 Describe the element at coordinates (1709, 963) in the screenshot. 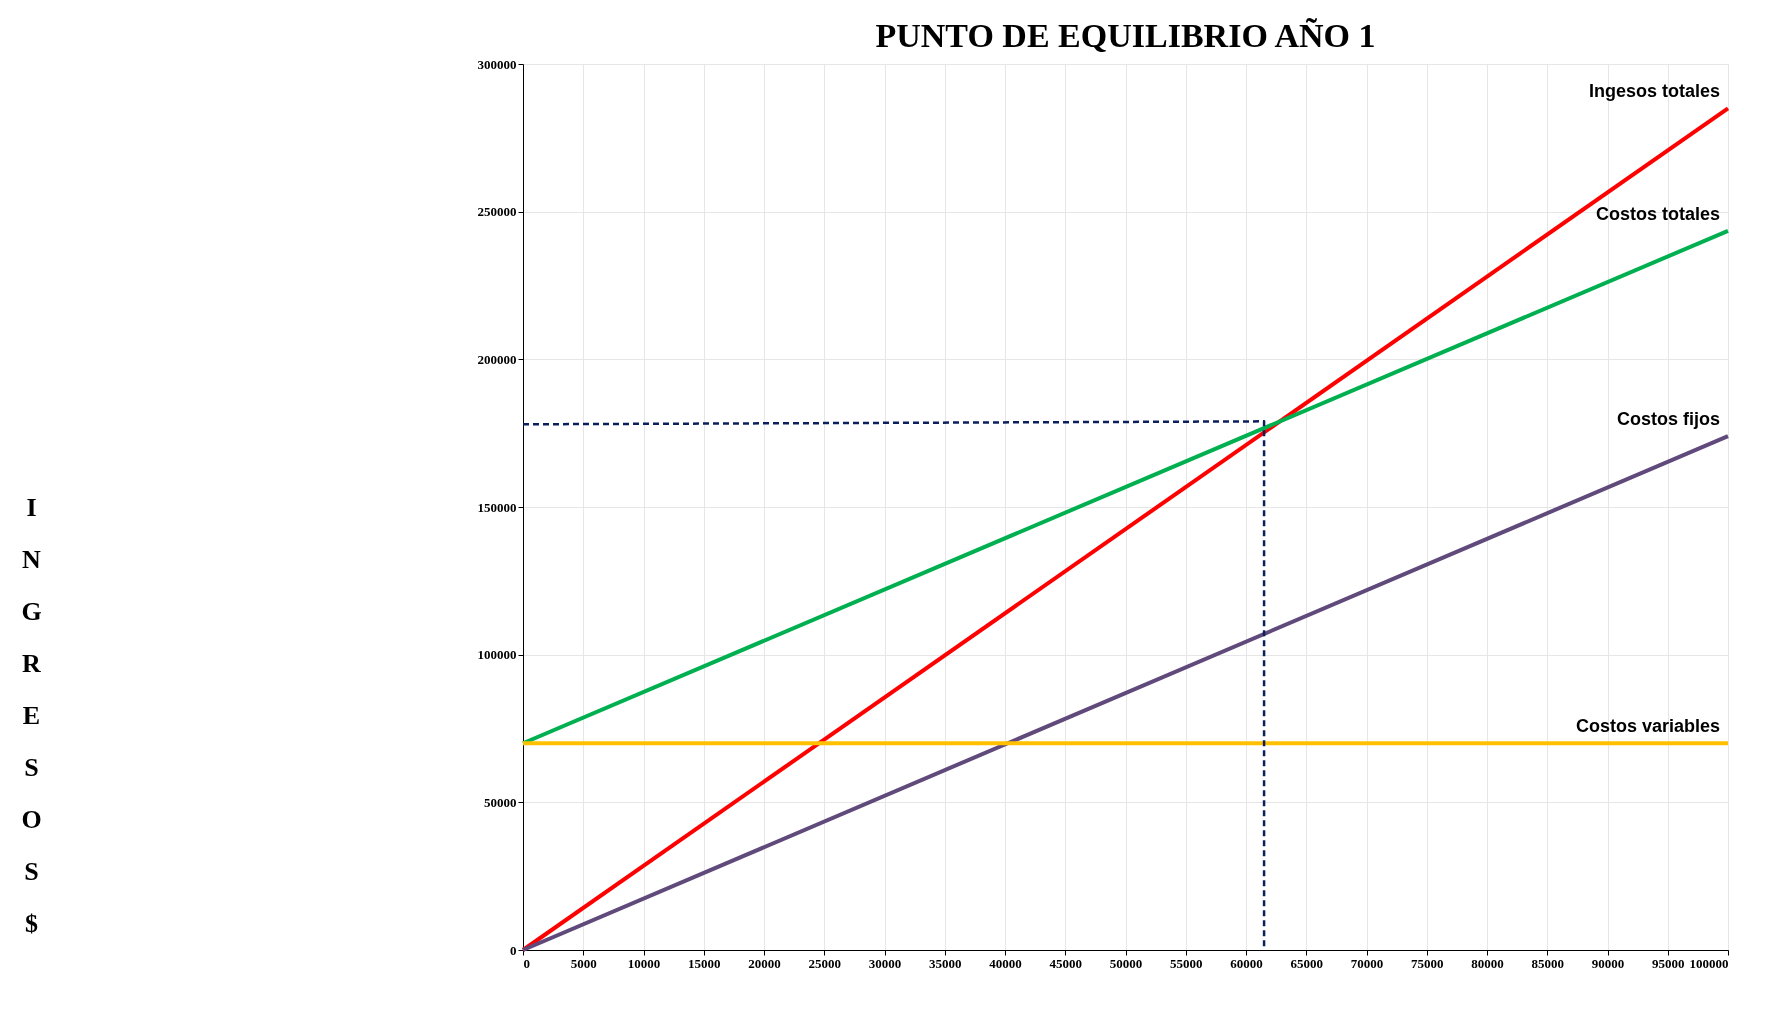

I see `x-tick-label: 100000` at that location.